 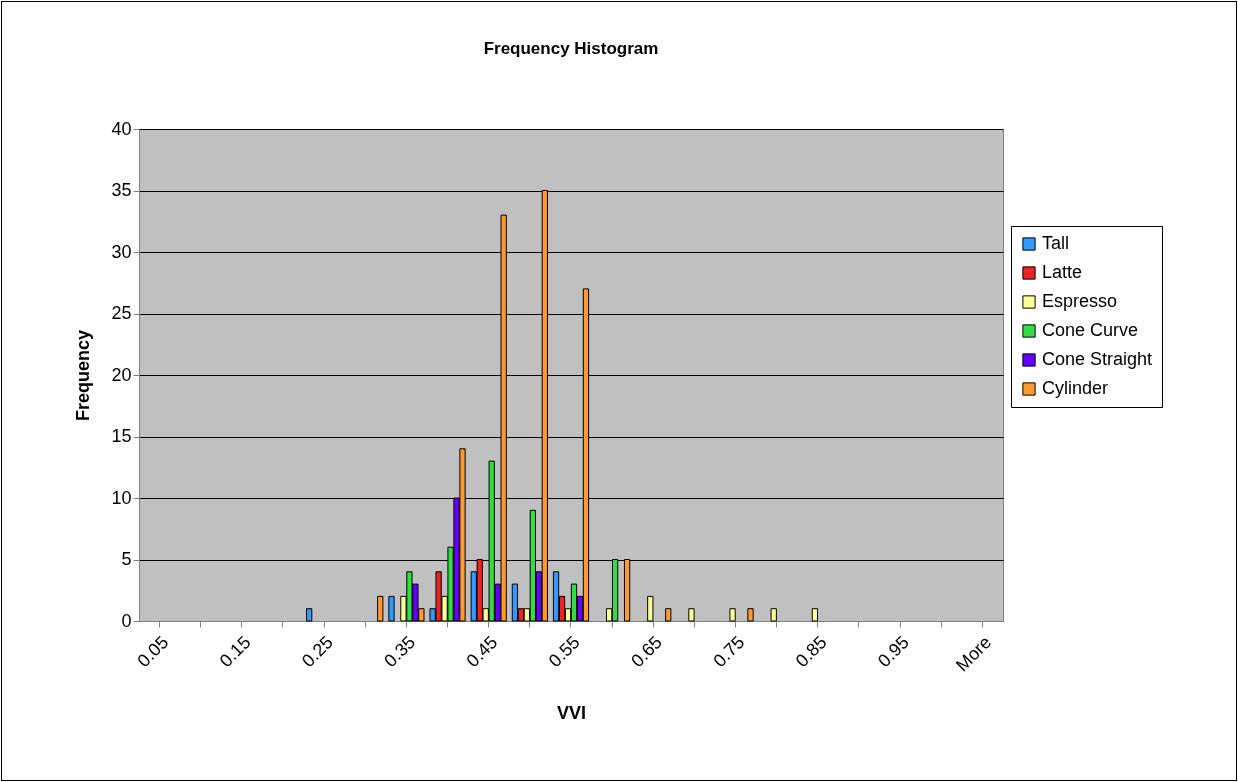 What do you see at coordinates (121, 128) in the screenshot?
I see `y-tick-label: 40` at bounding box center [121, 128].